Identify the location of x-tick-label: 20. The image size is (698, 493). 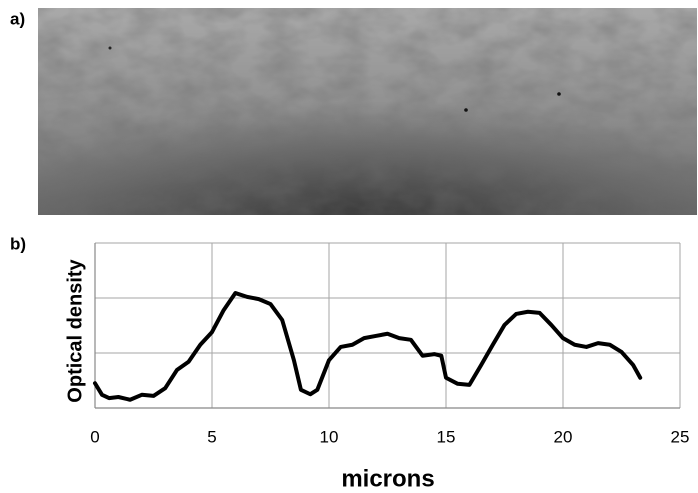
(563, 436).